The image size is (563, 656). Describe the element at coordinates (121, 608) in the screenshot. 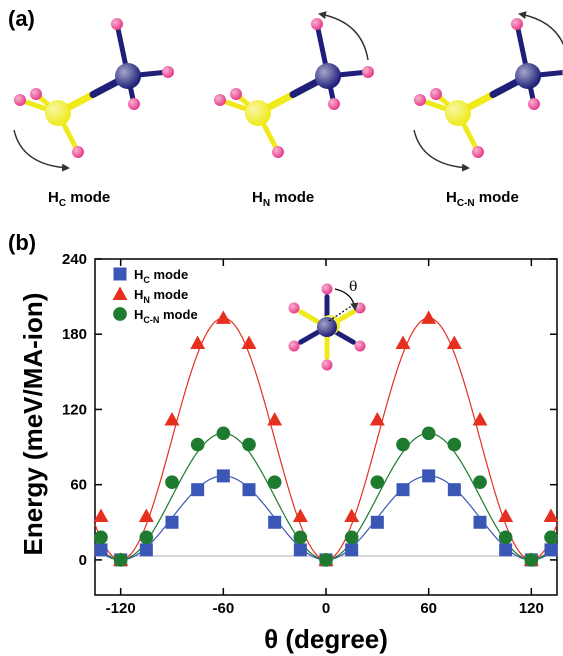

I see `x-tick-label: -120` at that location.